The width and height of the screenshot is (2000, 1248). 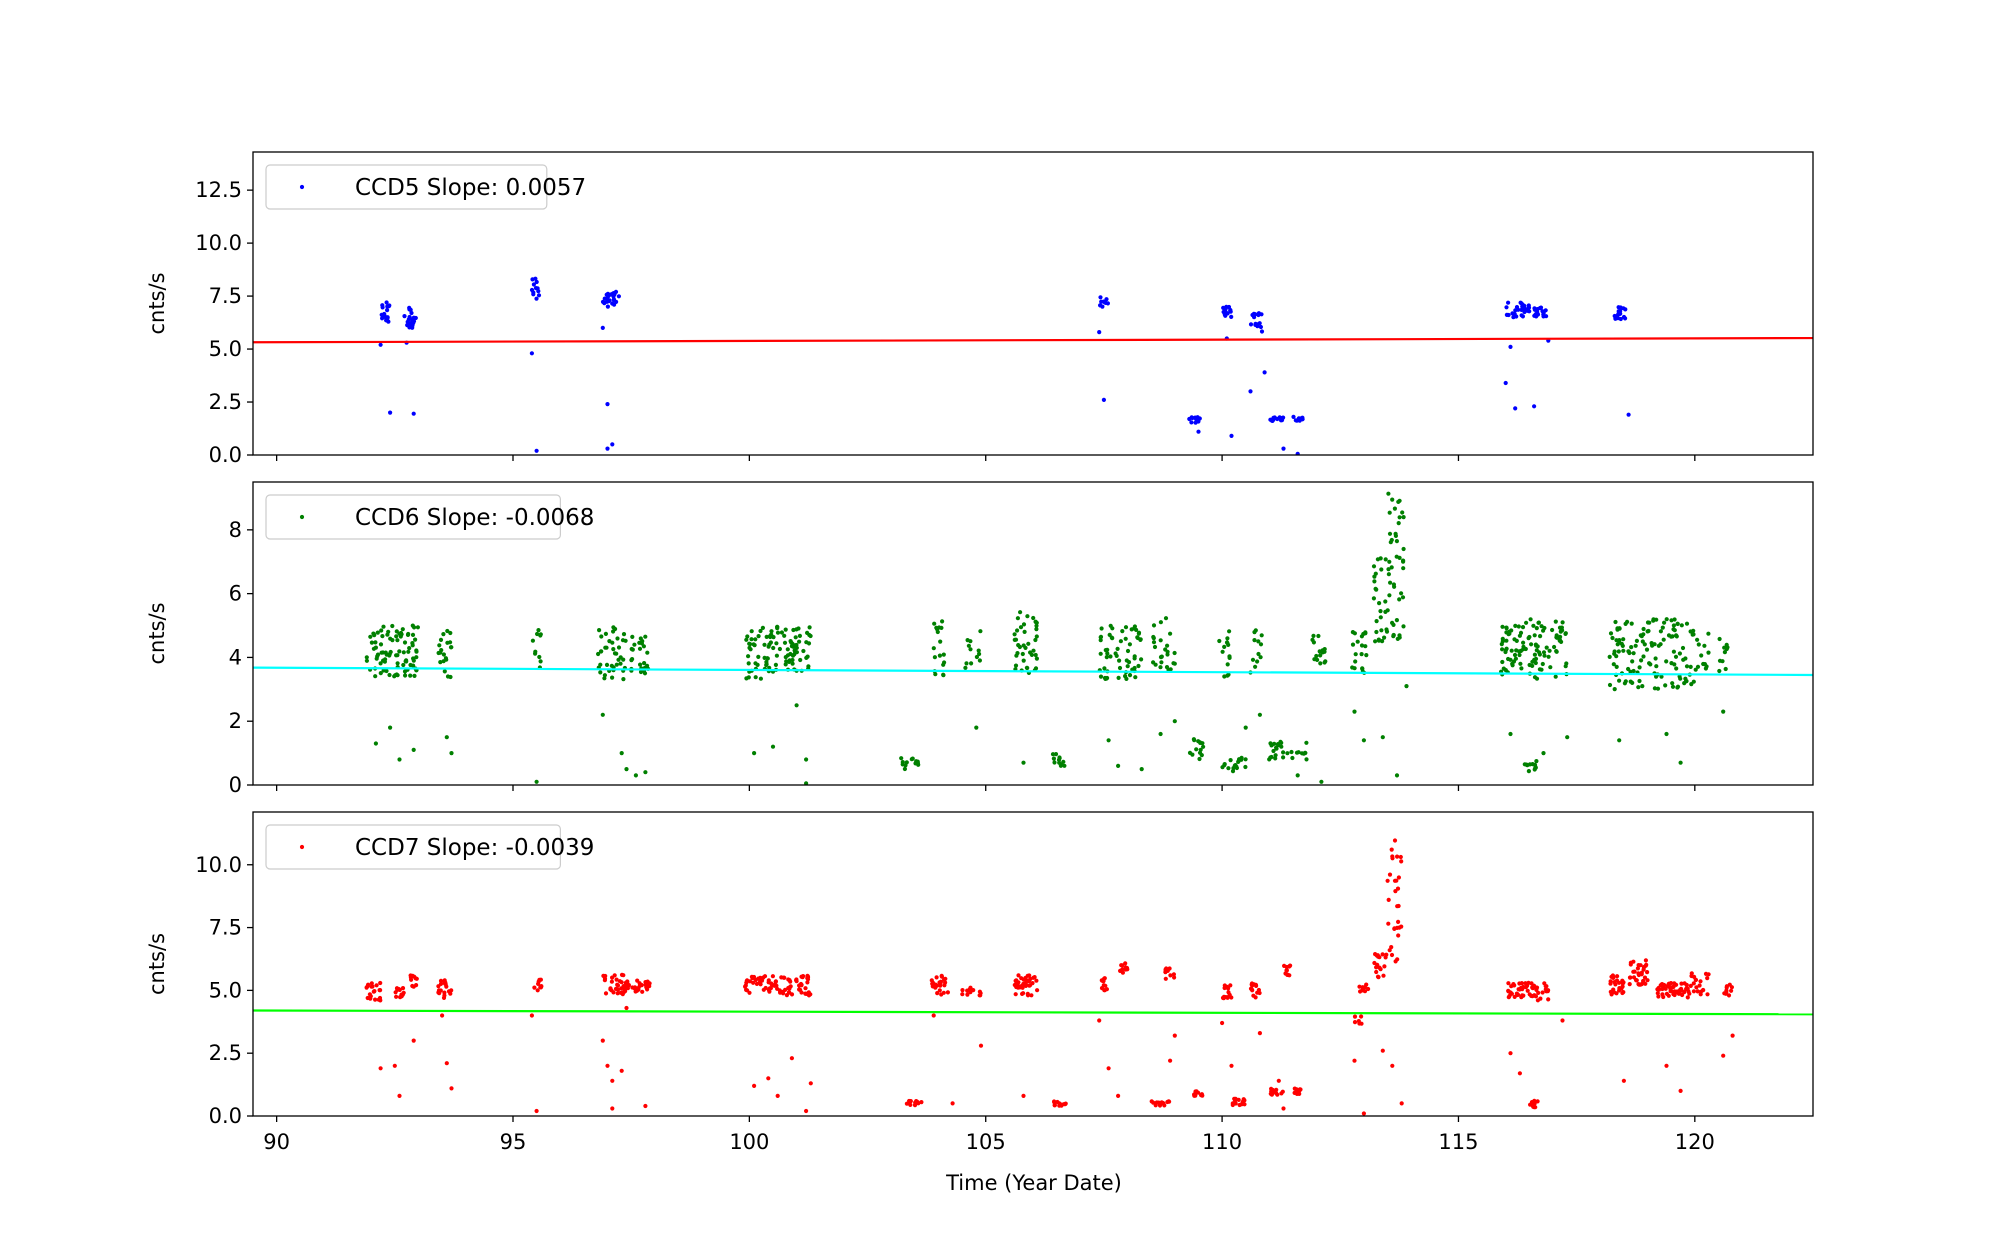 What do you see at coordinates (413, 517) in the screenshot?
I see `legend-box` at bounding box center [413, 517].